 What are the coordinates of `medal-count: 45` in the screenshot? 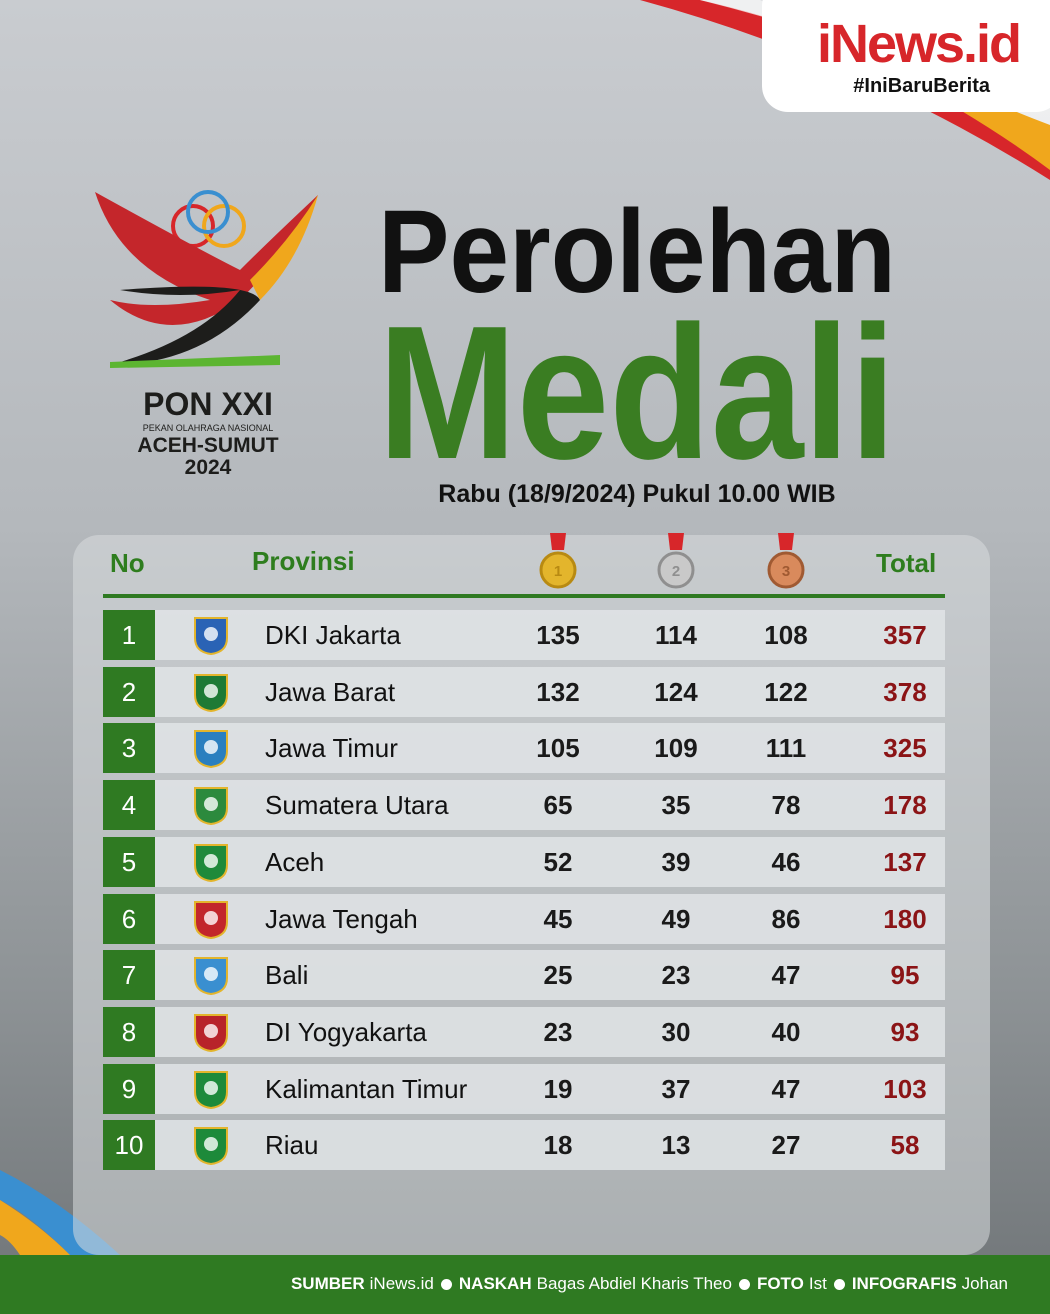 It's located at (558, 918).